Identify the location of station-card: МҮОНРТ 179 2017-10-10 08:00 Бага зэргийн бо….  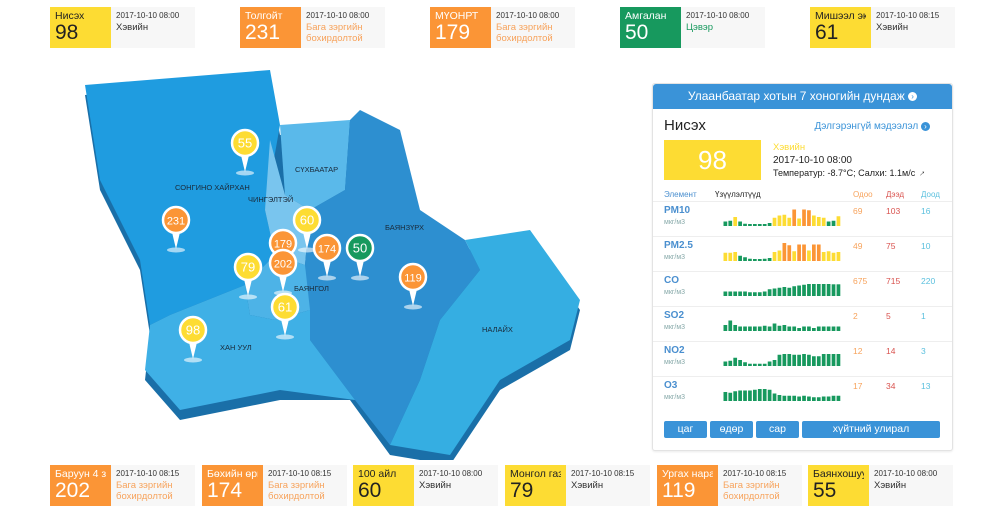
(502, 27).